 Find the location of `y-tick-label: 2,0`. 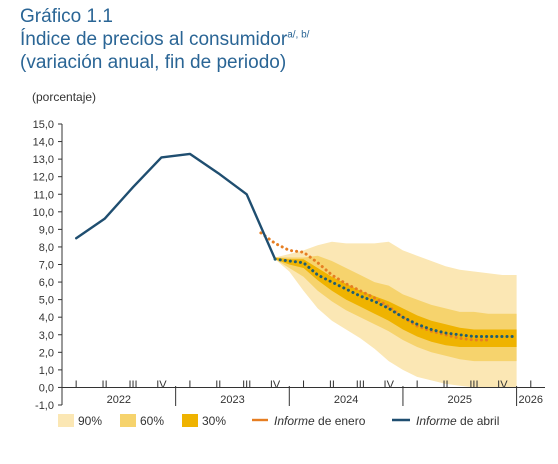

y-tick-label: 2,0 is located at coordinates (46, 353).